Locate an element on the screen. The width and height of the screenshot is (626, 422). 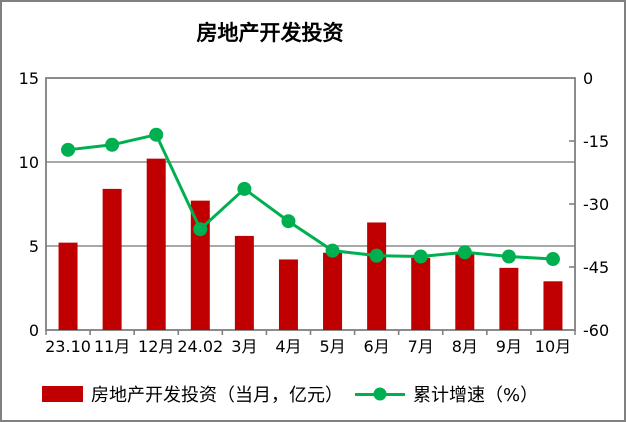
x-axis-label: 24.02 is located at coordinates (200, 346).